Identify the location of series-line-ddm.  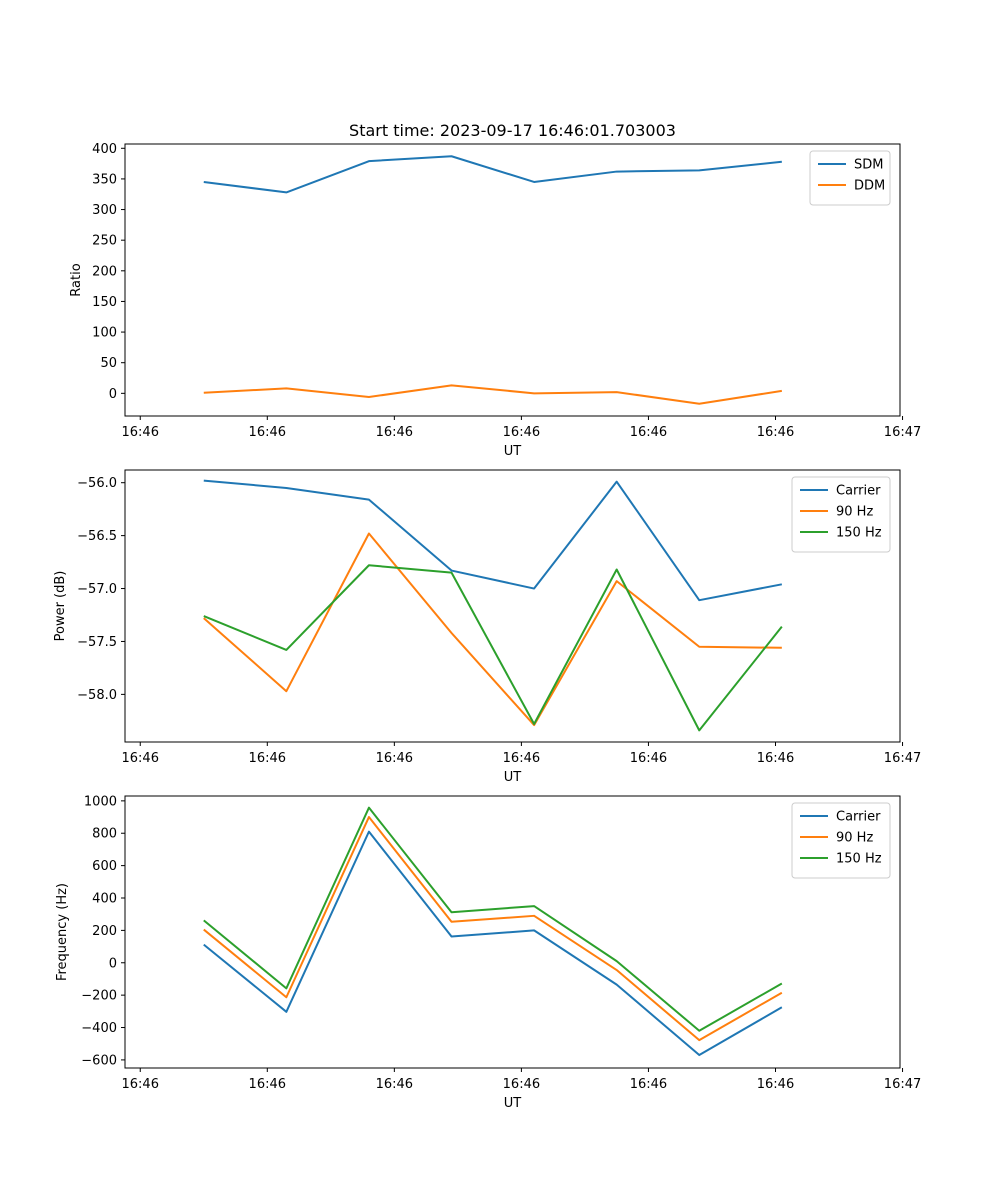
(492, 394).